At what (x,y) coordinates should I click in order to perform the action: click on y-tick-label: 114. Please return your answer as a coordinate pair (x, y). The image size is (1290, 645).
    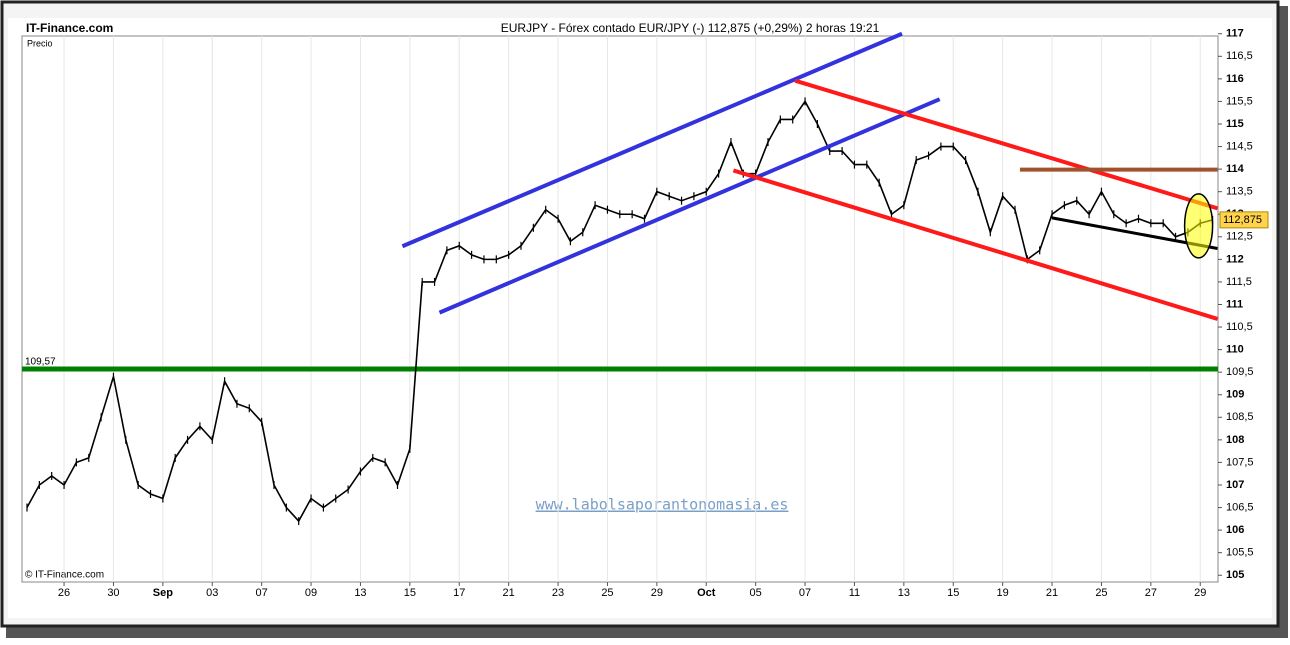
    Looking at the image, I should click on (1235, 169).